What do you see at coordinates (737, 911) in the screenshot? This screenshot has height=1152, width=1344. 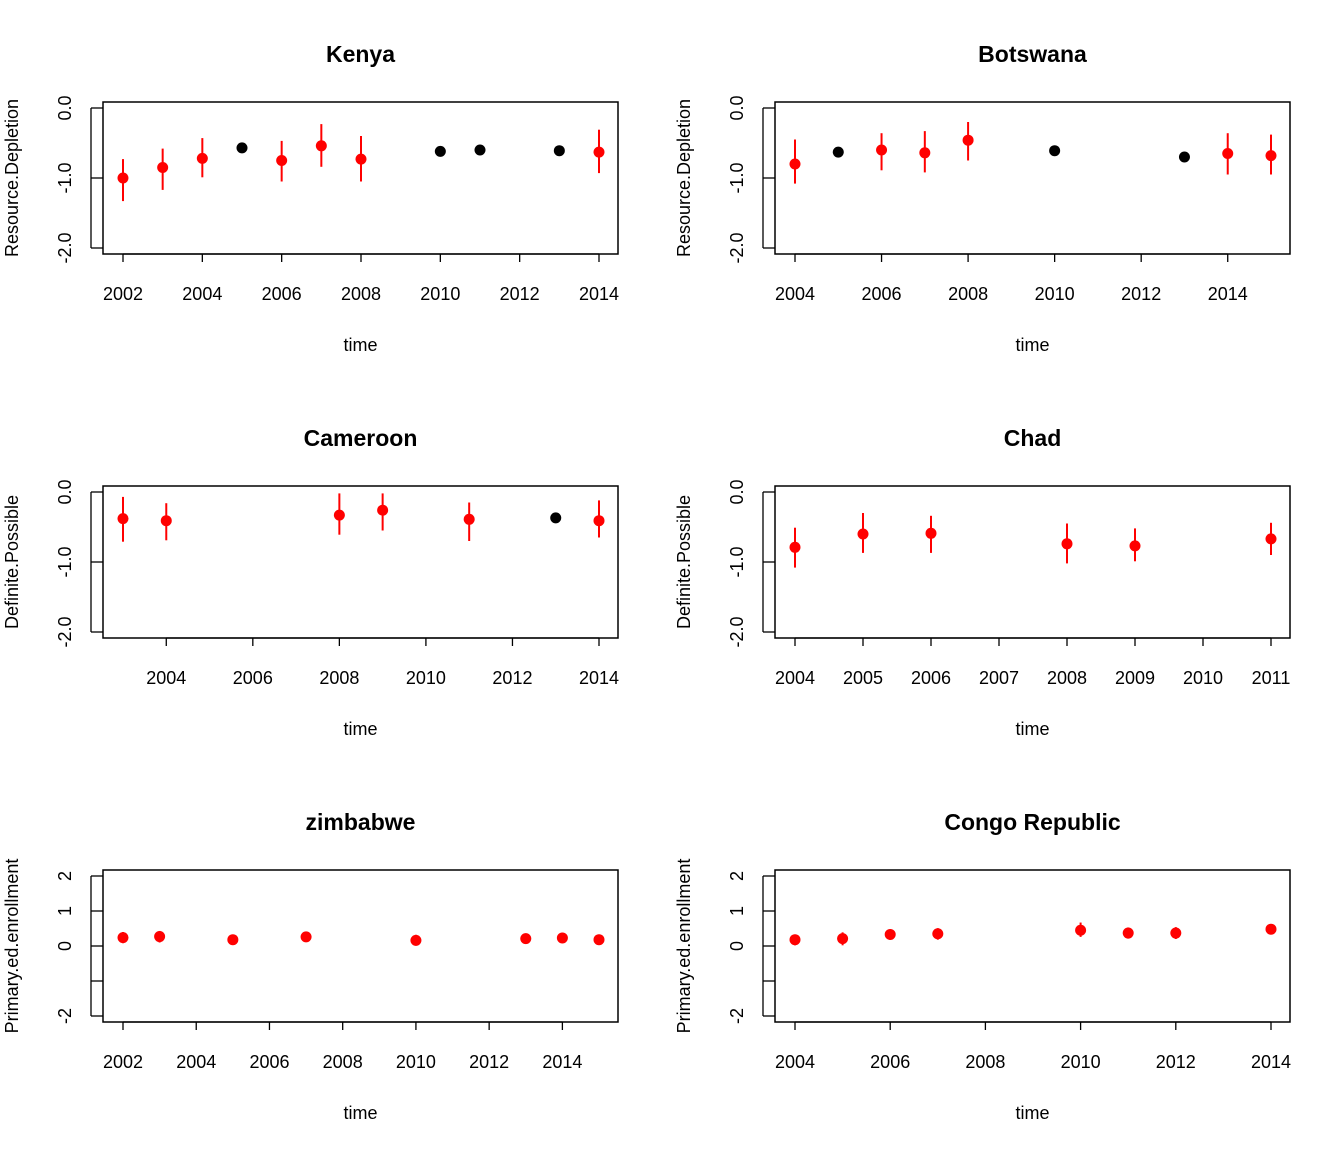 I see `y-tick-label: 1` at bounding box center [737, 911].